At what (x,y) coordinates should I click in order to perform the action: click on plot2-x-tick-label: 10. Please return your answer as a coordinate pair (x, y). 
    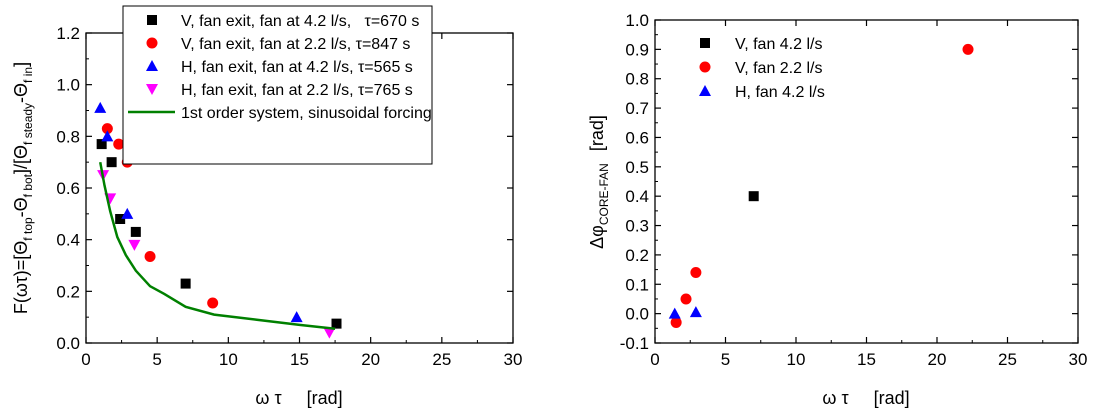
    Looking at the image, I should click on (796, 359).